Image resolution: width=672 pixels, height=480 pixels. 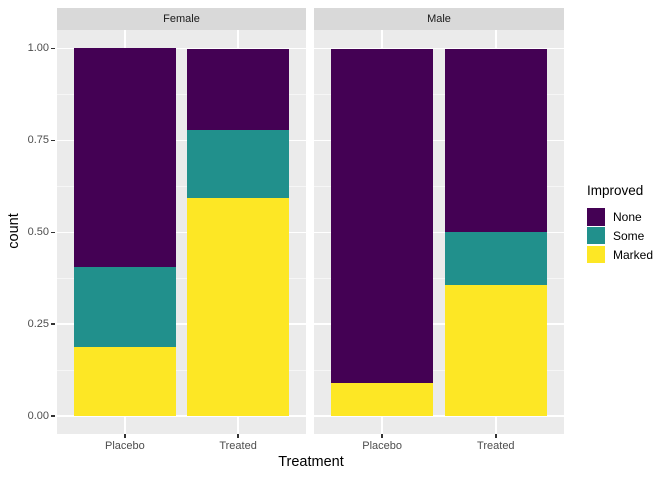 What do you see at coordinates (181, 19) in the screenshot?
I see `facet-strip-female: Female` at bounding box center [181, 19].